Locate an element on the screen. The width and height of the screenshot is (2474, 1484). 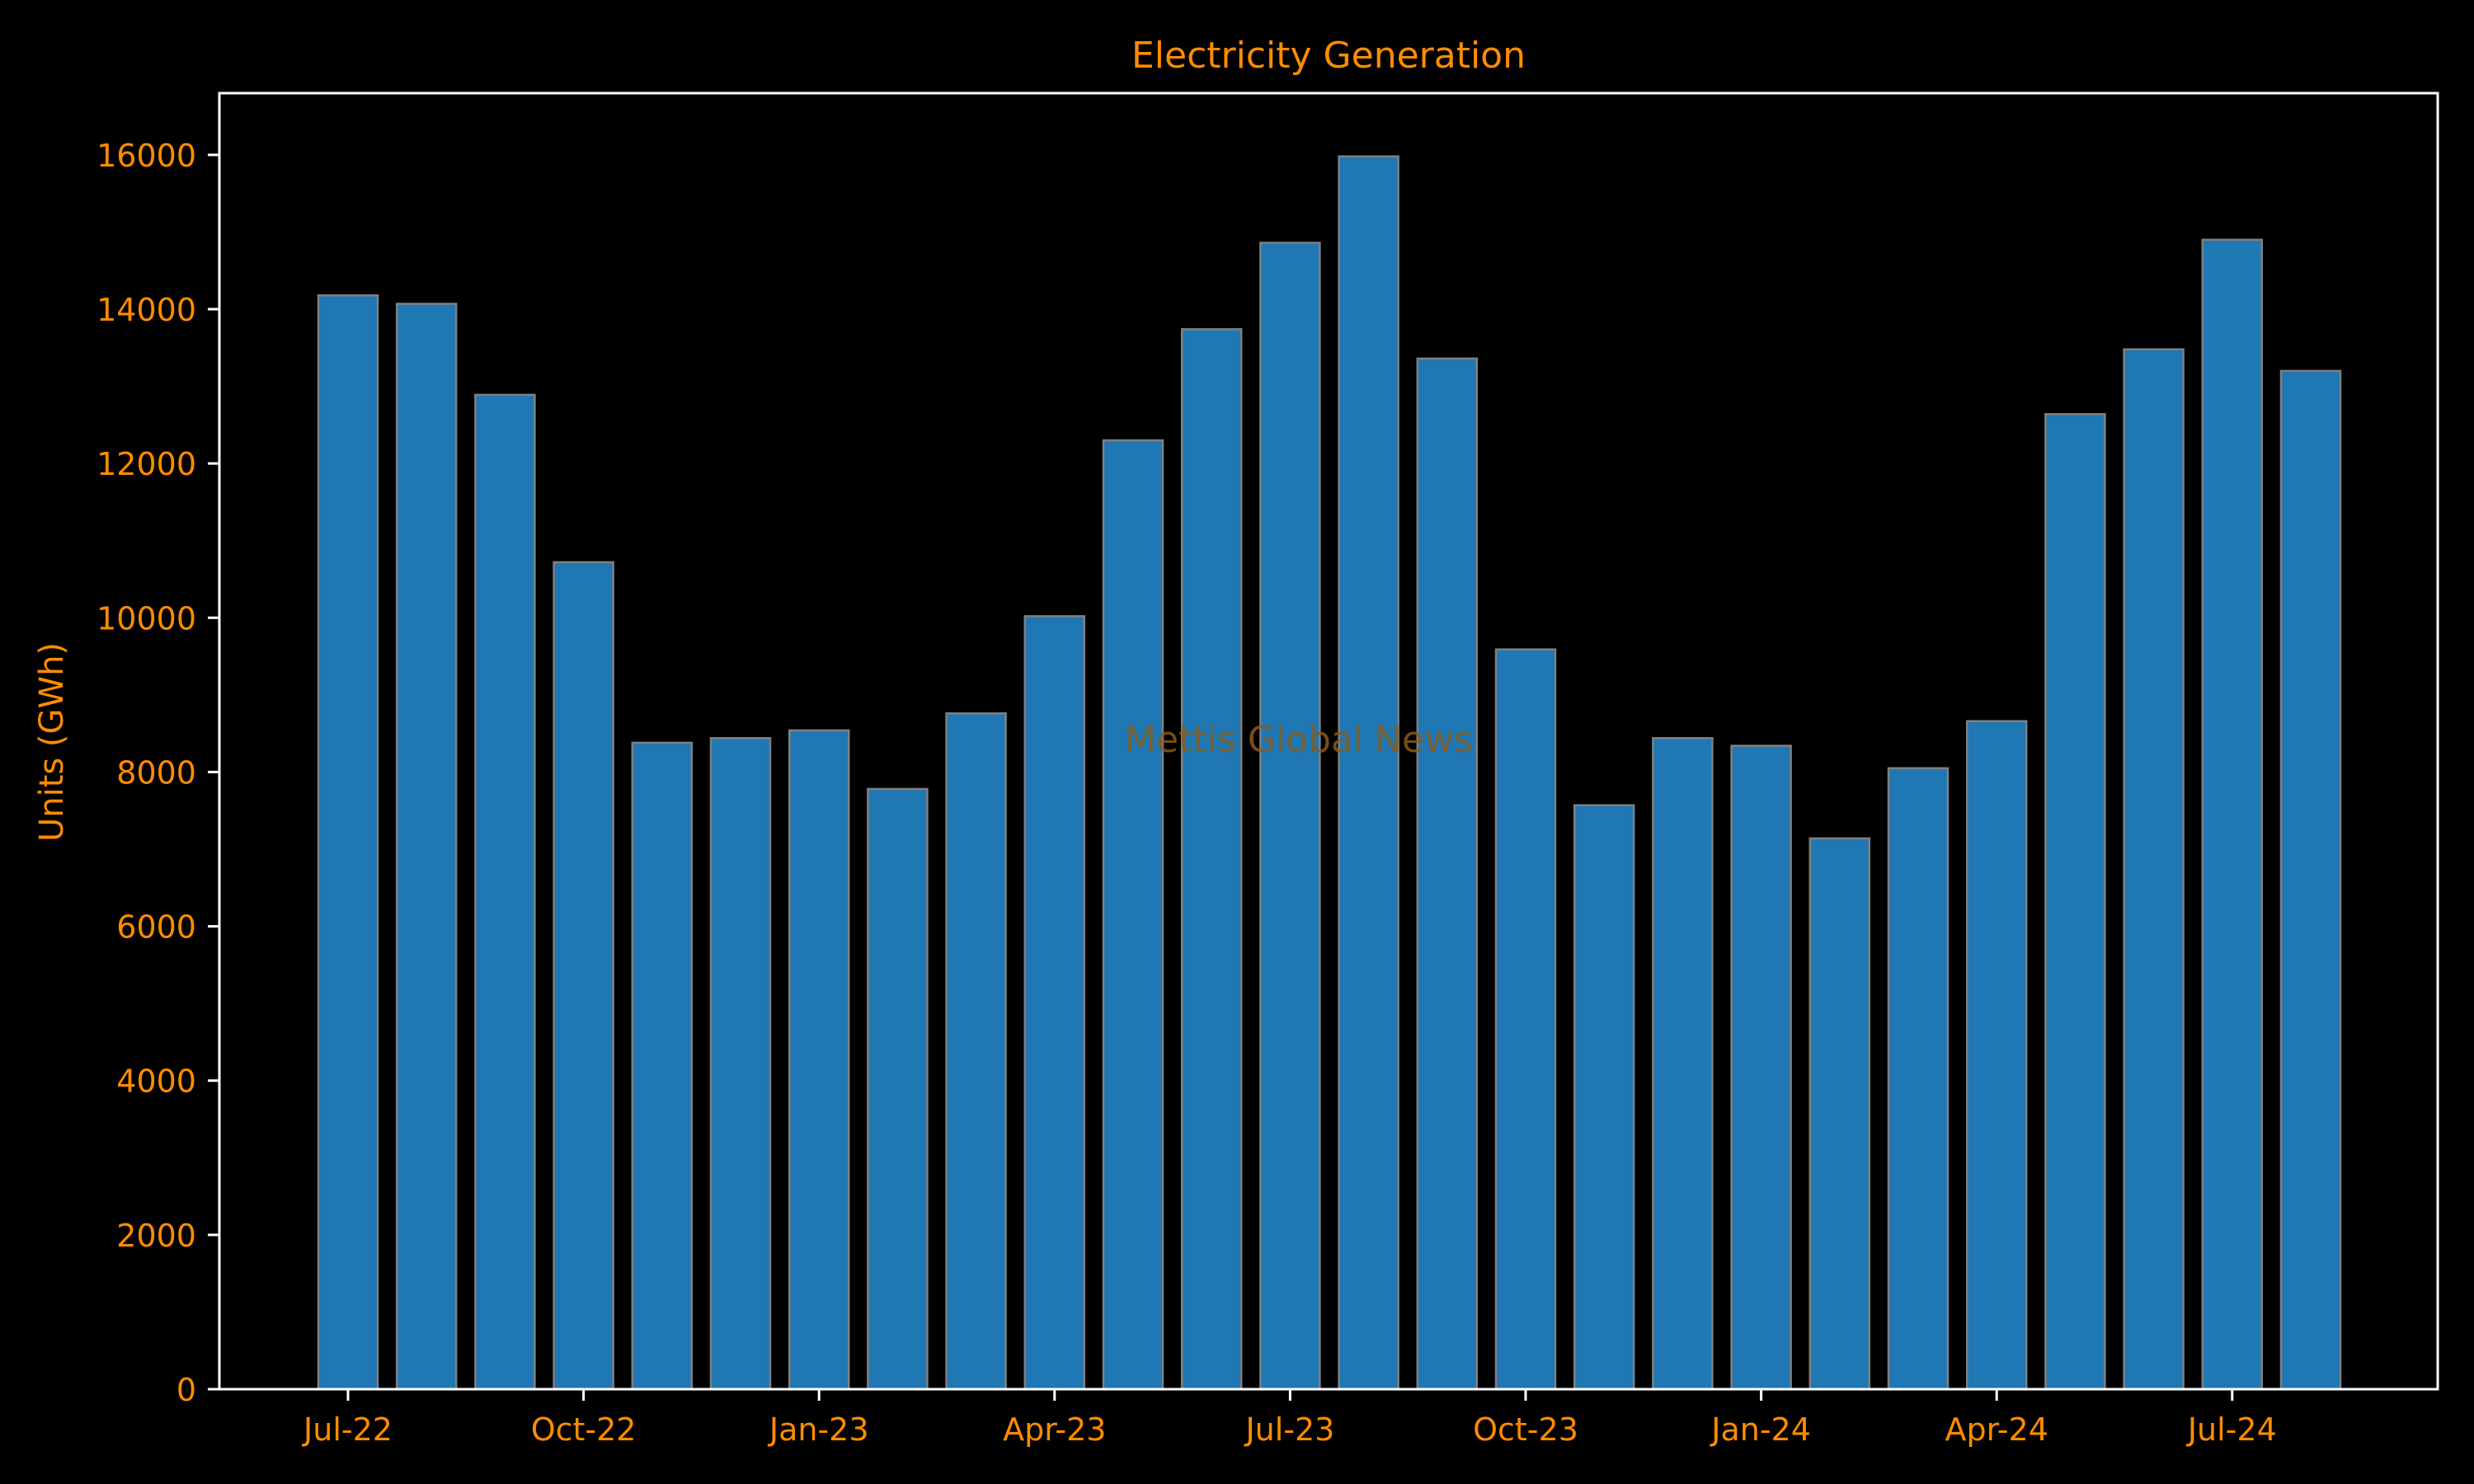
x-tick-label: Jan-23 is located at coordinates (818, 1429).